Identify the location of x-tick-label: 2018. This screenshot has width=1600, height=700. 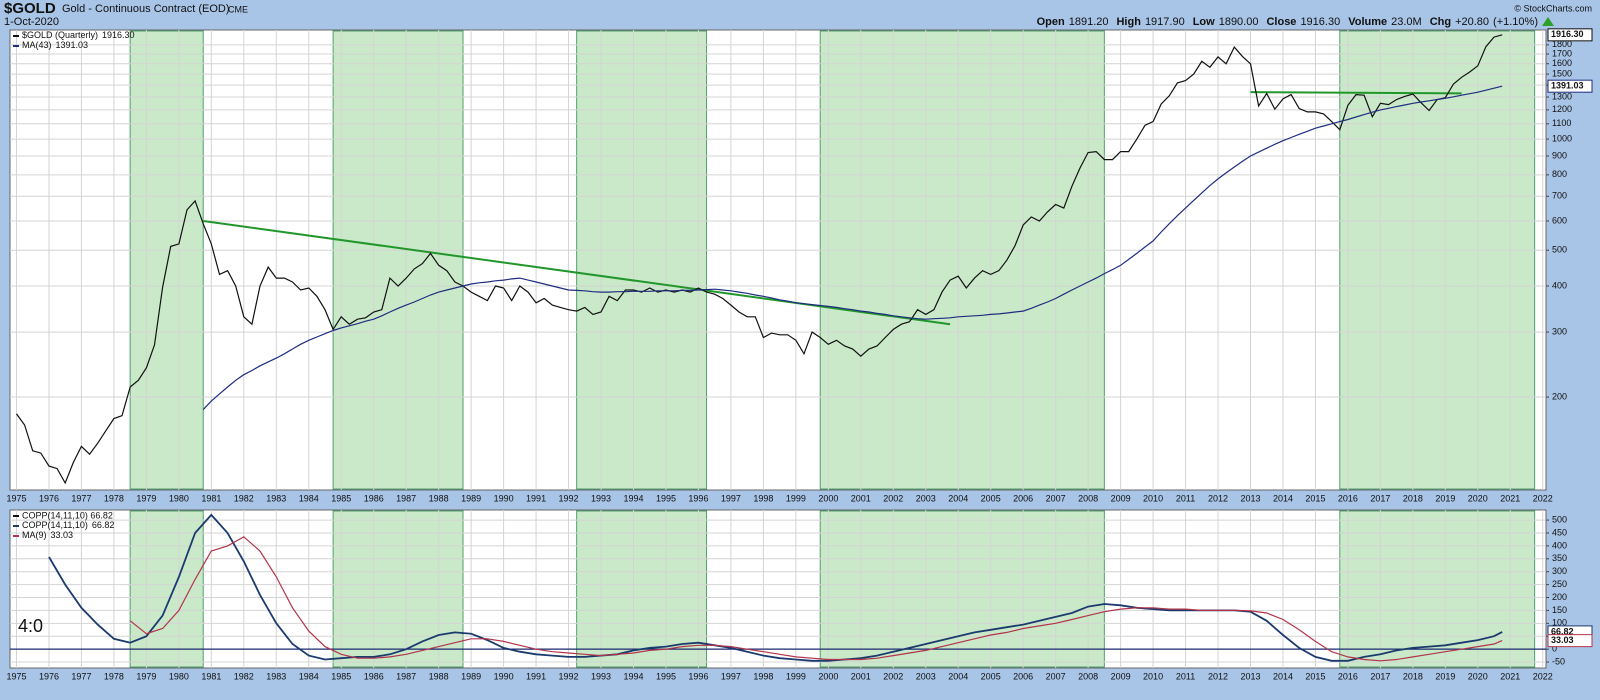
(1413, 676).